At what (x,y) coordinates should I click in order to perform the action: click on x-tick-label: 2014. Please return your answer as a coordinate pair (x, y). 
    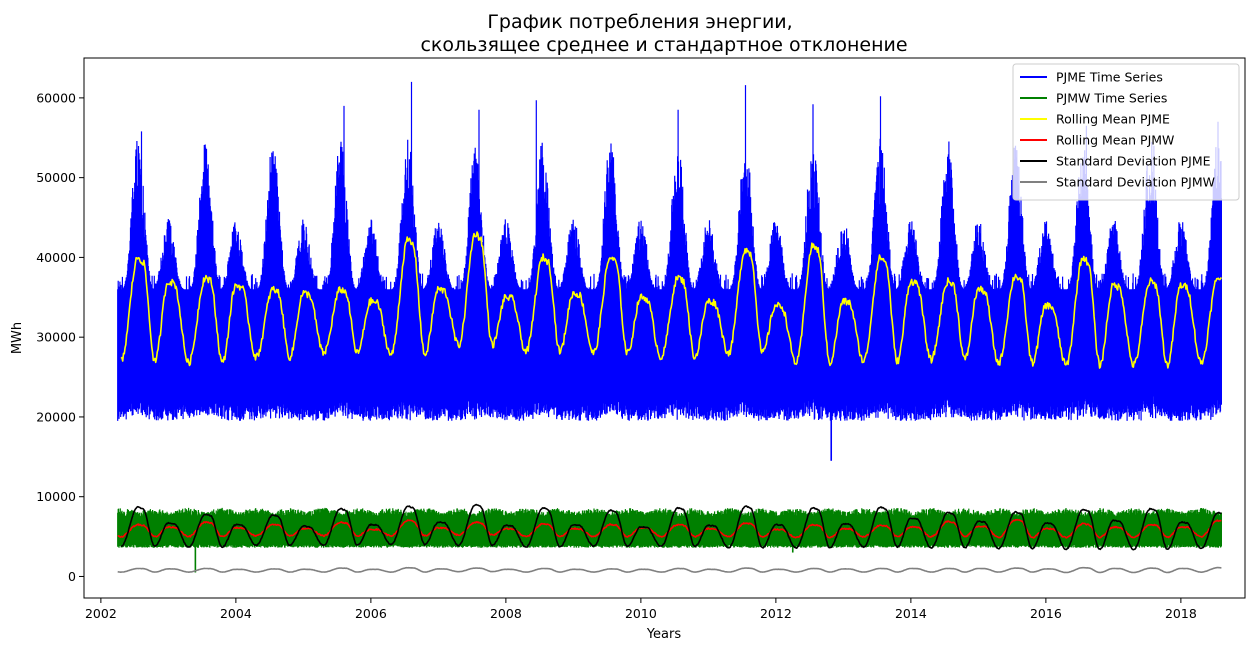
    Looking at the image, I should click on (911, 613).